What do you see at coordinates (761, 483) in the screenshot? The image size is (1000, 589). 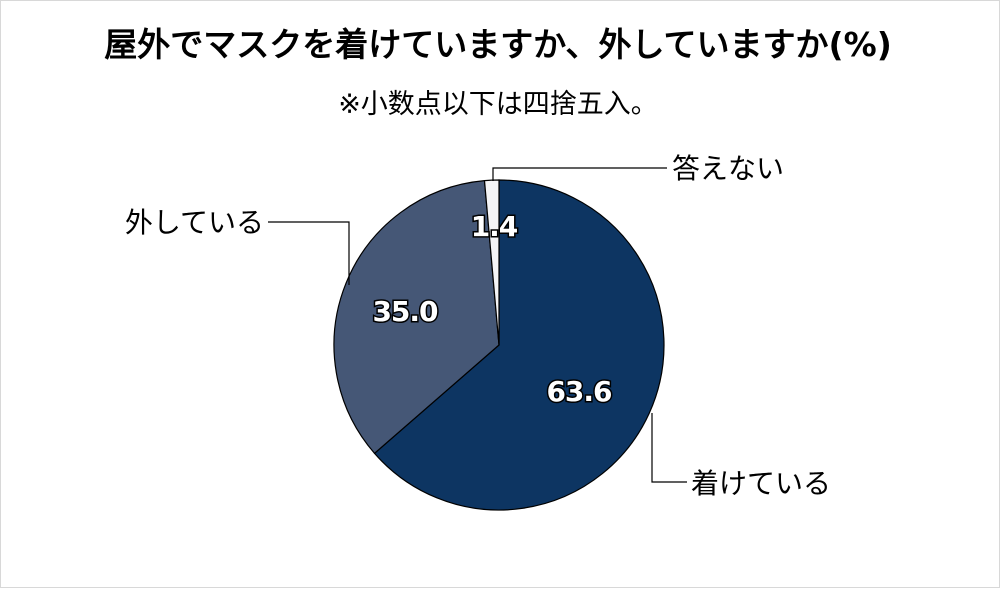 I see `slice-category-label-1: 着けている` at bounding box center [761, 483].